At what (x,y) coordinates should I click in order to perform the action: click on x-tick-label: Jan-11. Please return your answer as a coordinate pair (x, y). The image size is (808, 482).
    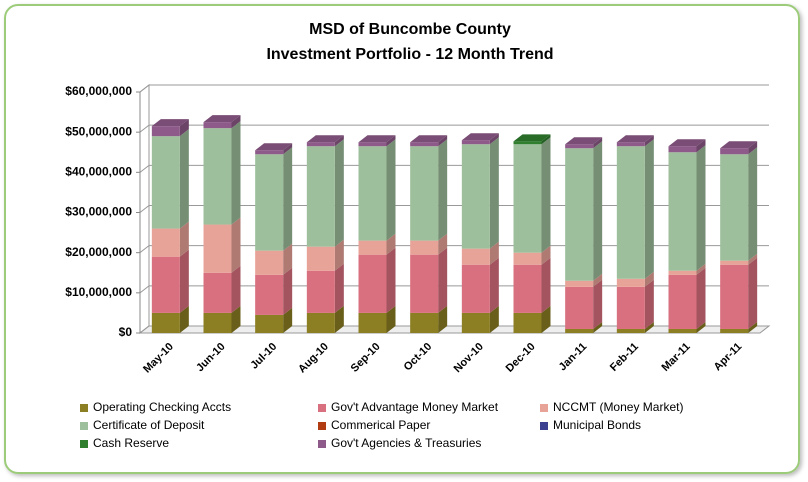
    Looking at the image, I should click on (573, 357).